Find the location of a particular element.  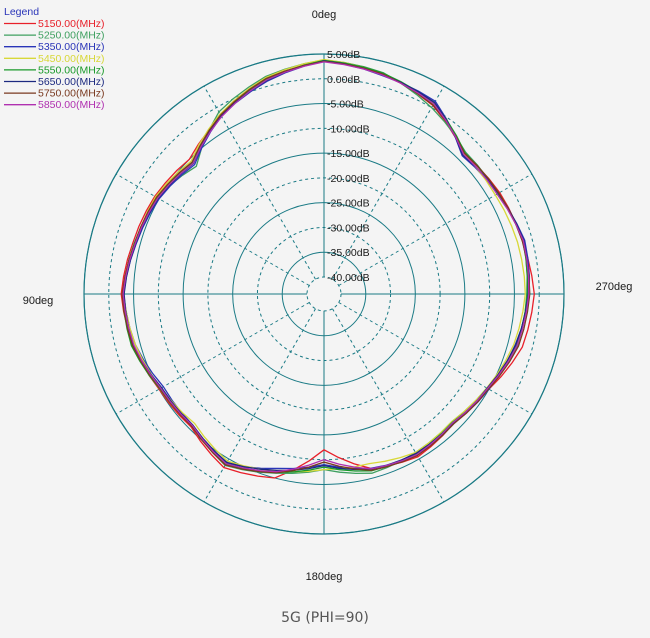

ring-label: 0.00dB is located at coordinates (343, 80).